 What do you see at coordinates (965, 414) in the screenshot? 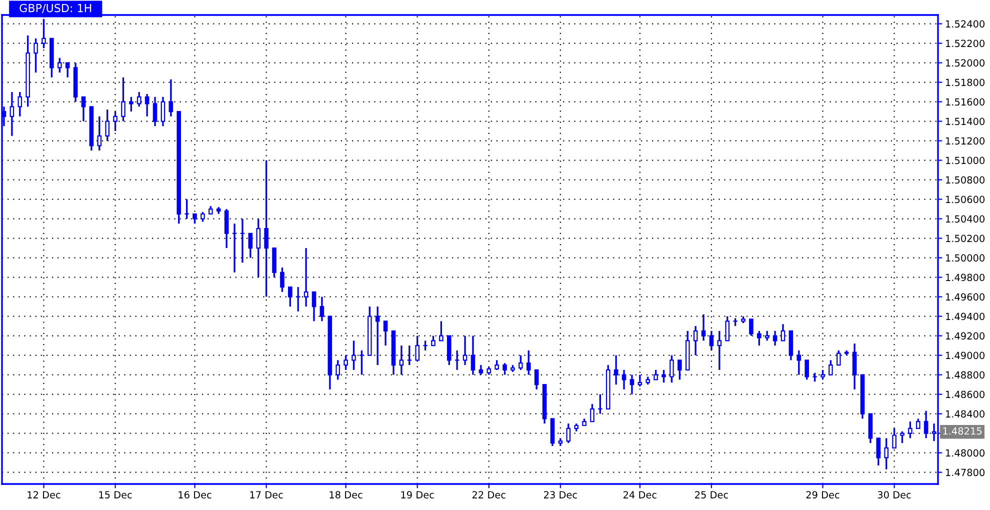
I see `y-tick-label: 1.48400` at bounding box center [965, 414].